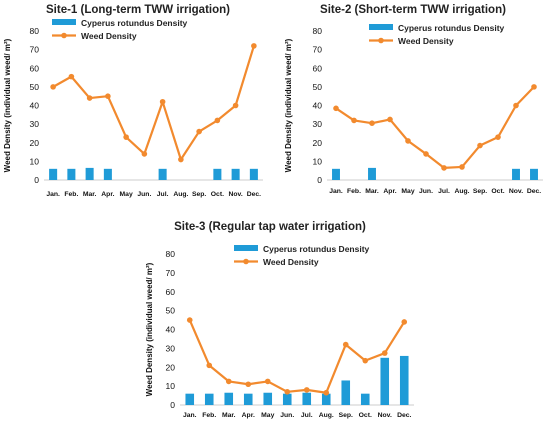 This screenshot has height=425, width=550. I want to click on x-tick-label: Feb., so click(354, 191).